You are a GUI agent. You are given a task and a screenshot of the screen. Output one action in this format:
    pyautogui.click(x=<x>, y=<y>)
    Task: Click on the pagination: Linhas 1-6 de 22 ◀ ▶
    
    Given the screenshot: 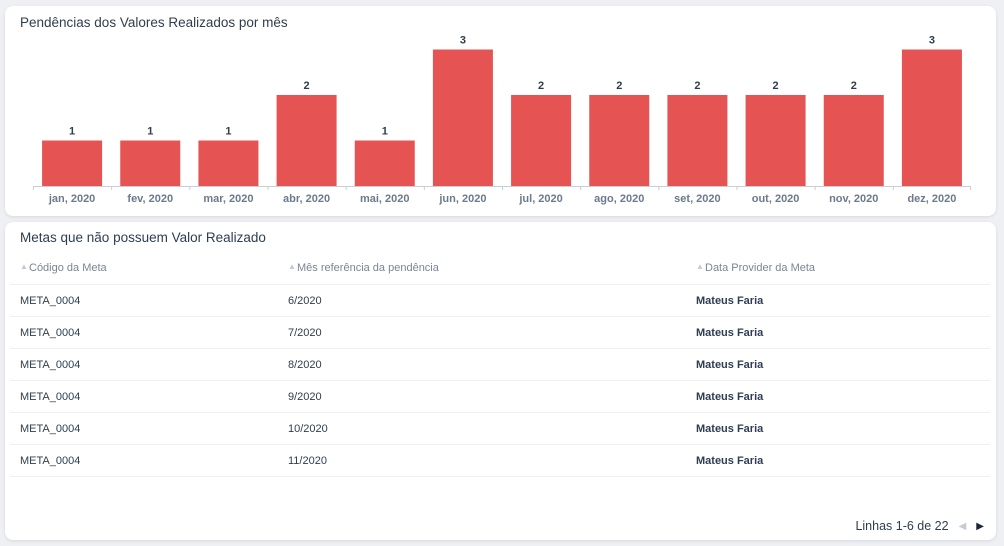 What is the action you would take?
    pyautogui.click(x=919, y=526)
    